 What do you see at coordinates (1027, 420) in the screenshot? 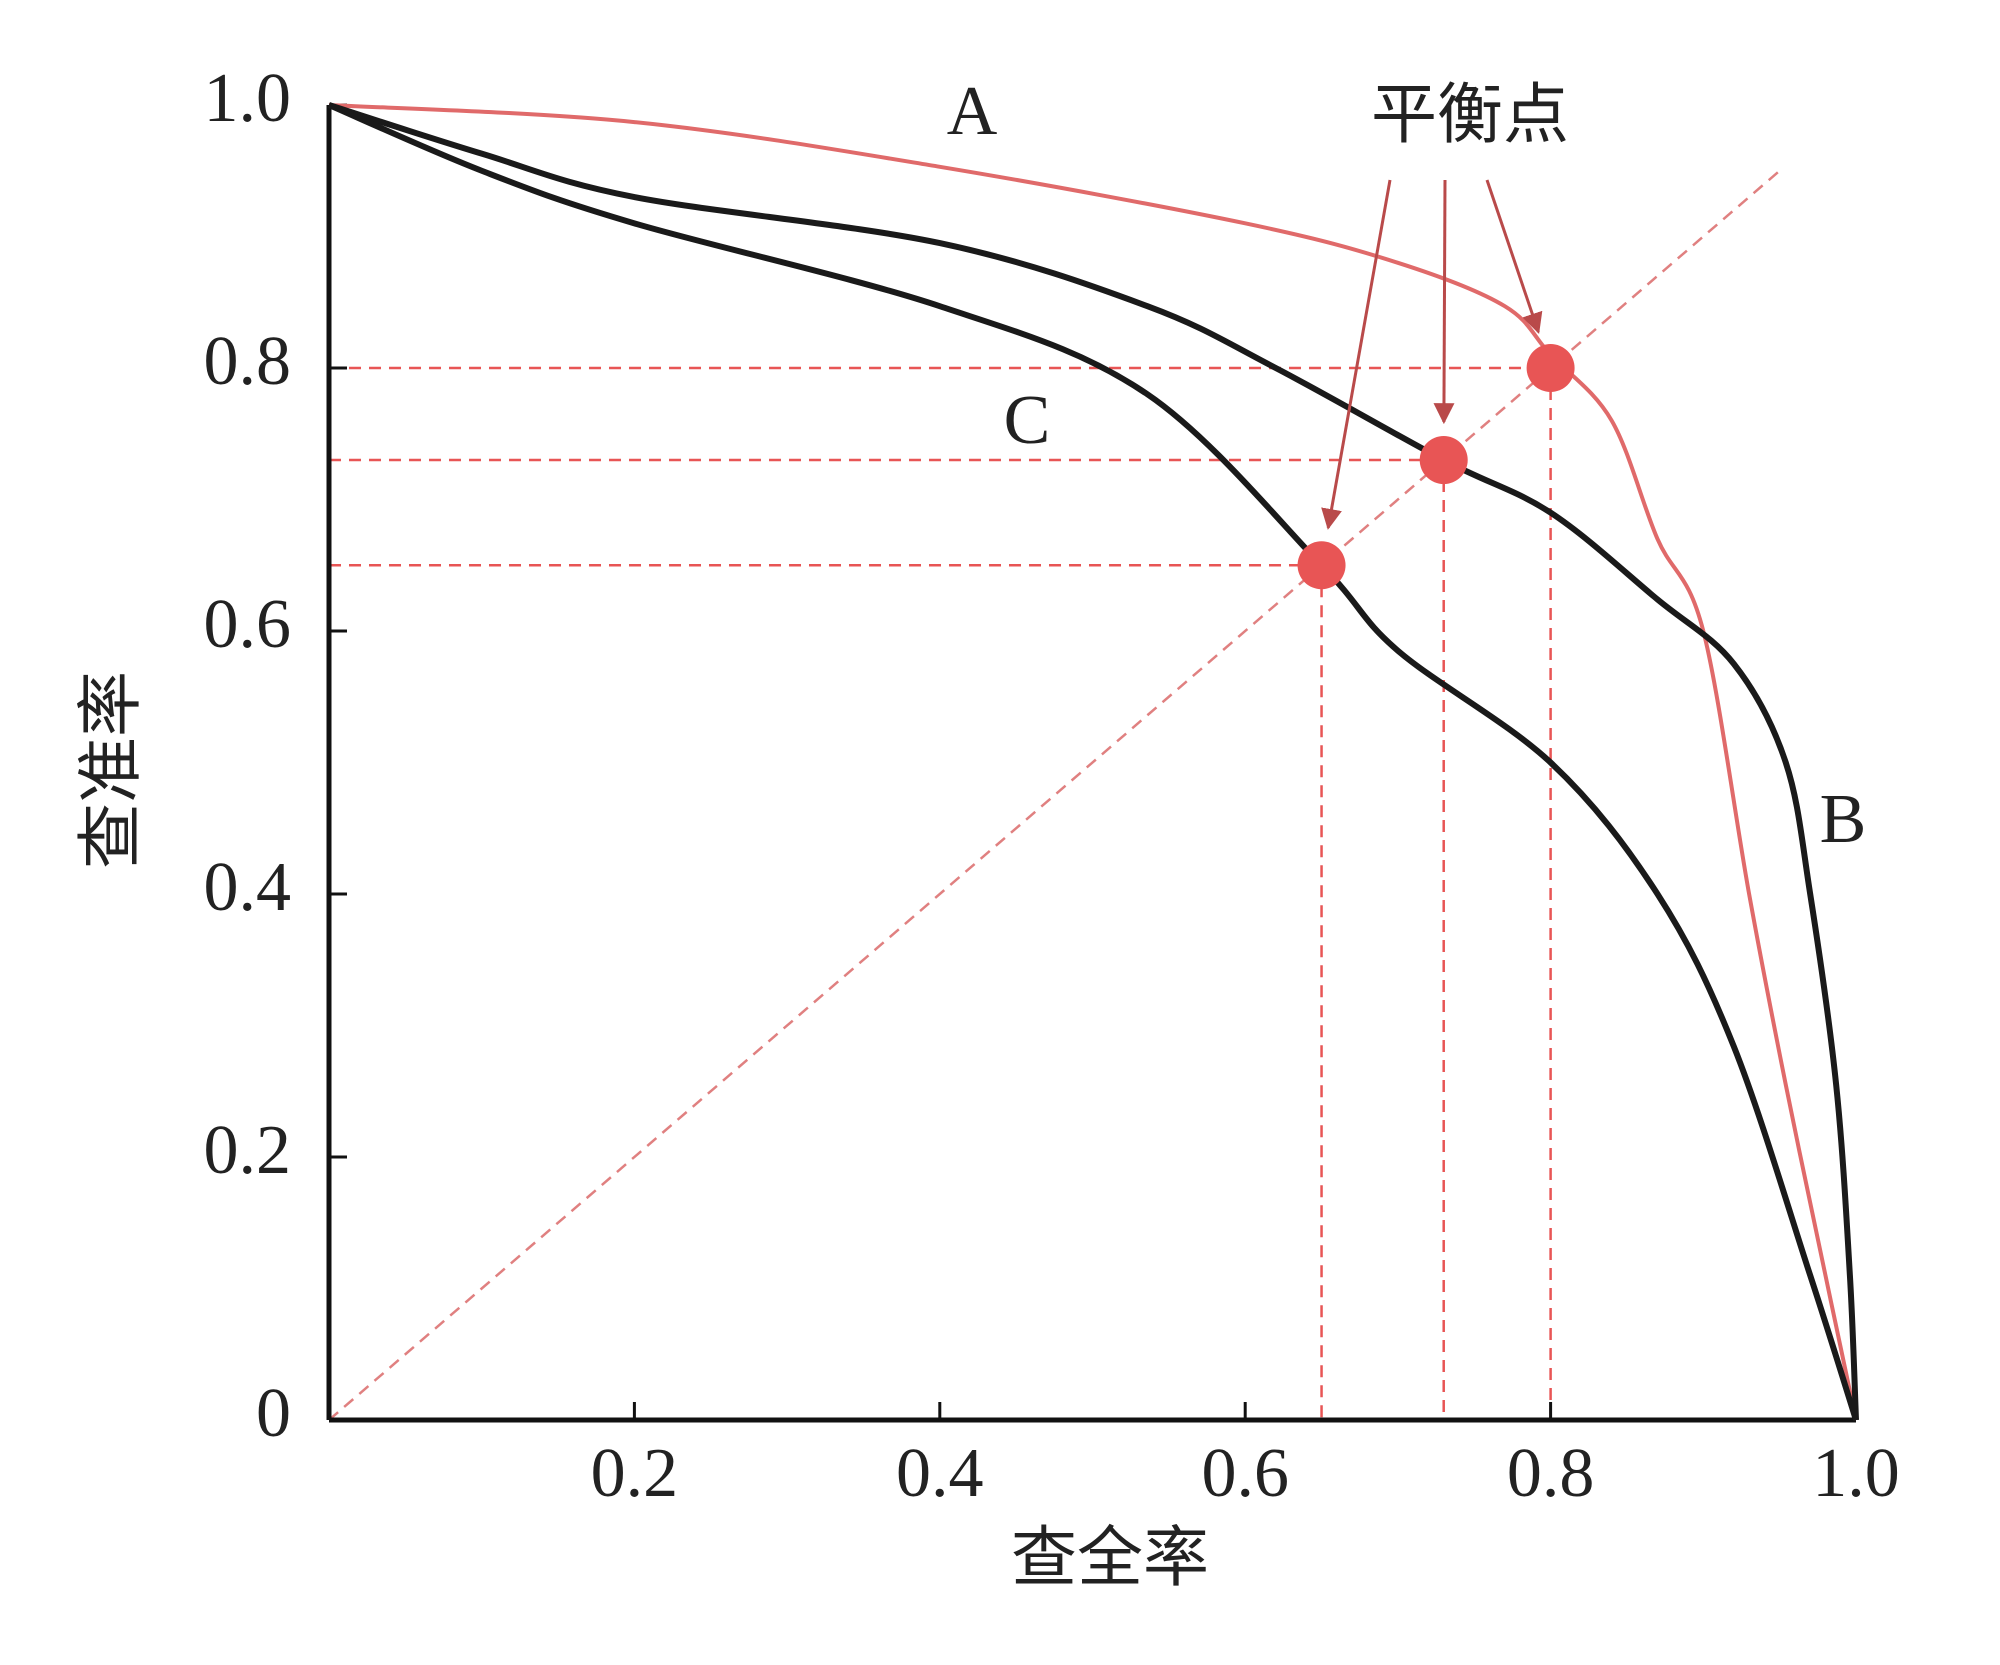
I see `series-label: C` at bounding box center [1027, 420].